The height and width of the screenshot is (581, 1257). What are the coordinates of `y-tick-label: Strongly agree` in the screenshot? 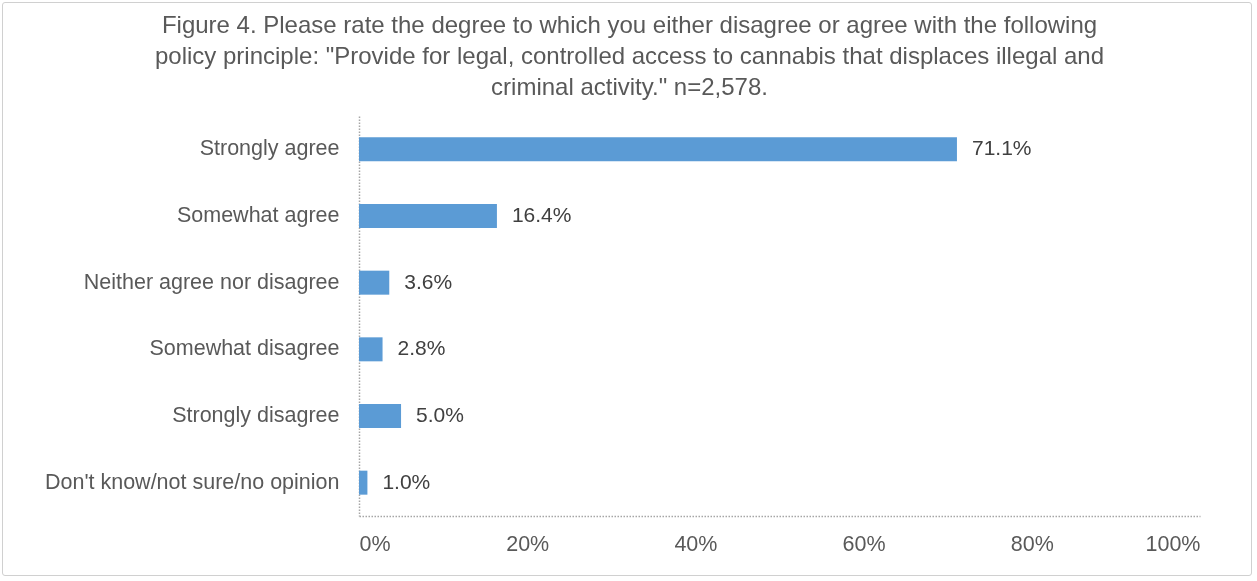 It's located at (269, 148).